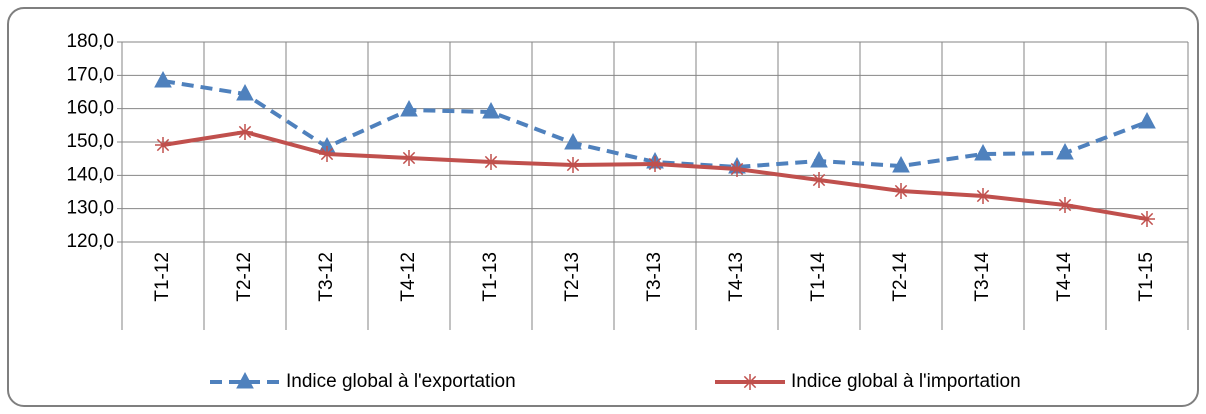 The height and width of the screenshot is (414, 1206). I want to click on y-tick-label: 160,0, so click(90, 108).